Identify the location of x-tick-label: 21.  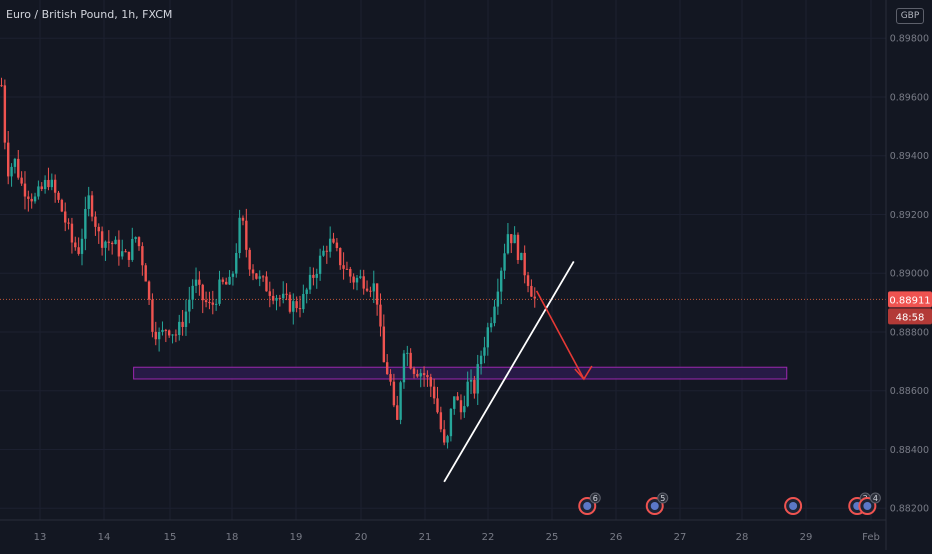
(425, 537).